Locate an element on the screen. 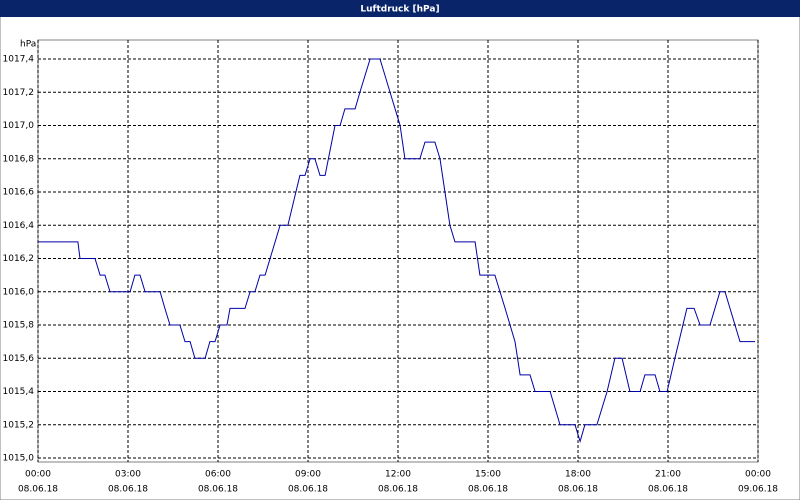  y-tick-label: 1017,4 is located at coordinates (19, 60).